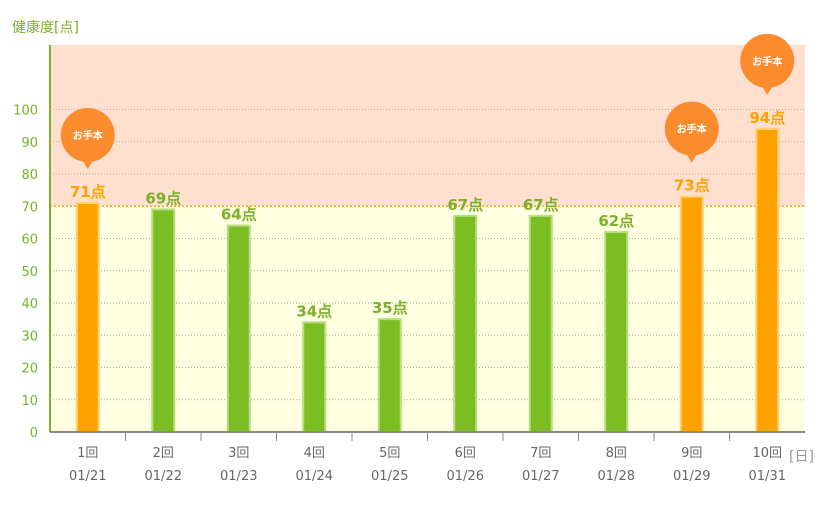 This screenshot has width=825, height=505. What do you see at coordinates (801, 457) in the screenshot?
I see `x-axis-unit: [日]` at bounding box center [801, 457].